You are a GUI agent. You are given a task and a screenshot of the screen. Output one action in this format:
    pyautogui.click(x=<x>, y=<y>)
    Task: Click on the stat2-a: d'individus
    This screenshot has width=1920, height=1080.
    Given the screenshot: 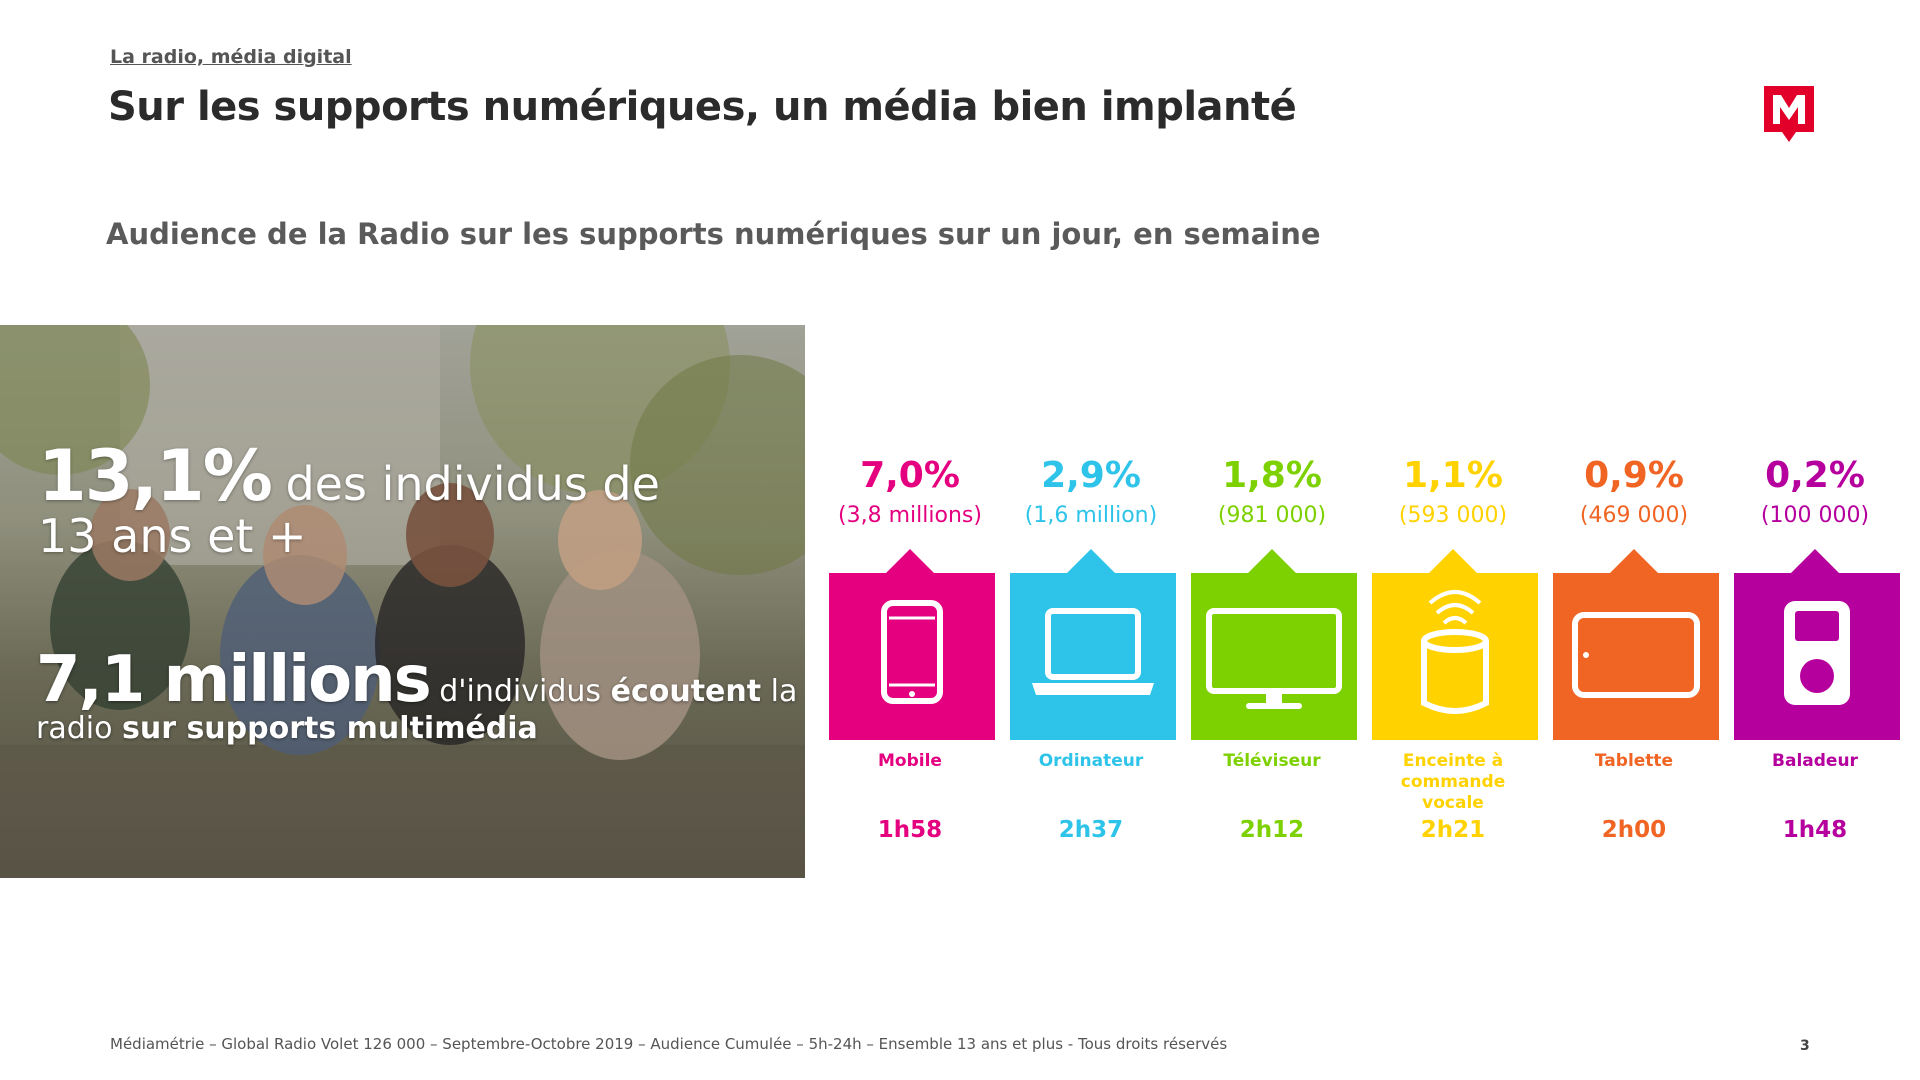 What is the action you would take?
    pyautogui.click(x=520, y=691)
    